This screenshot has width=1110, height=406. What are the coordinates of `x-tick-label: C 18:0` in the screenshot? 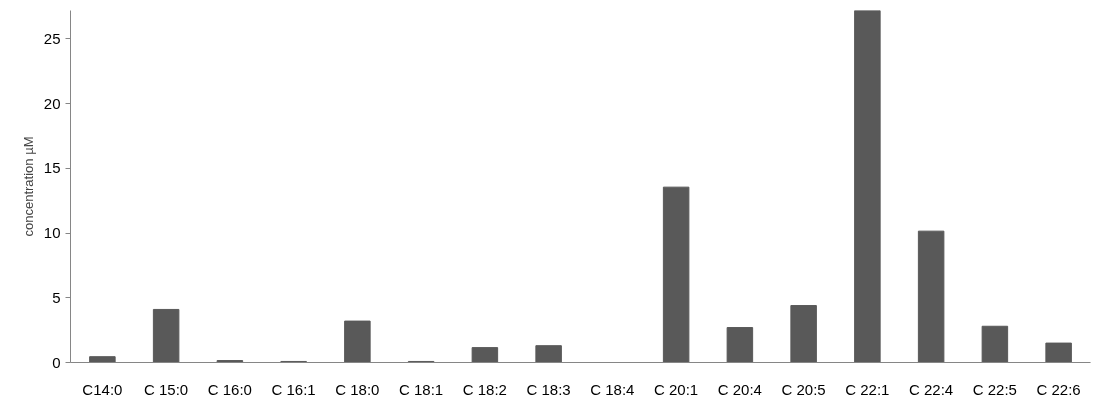 It's located at (357, 389).